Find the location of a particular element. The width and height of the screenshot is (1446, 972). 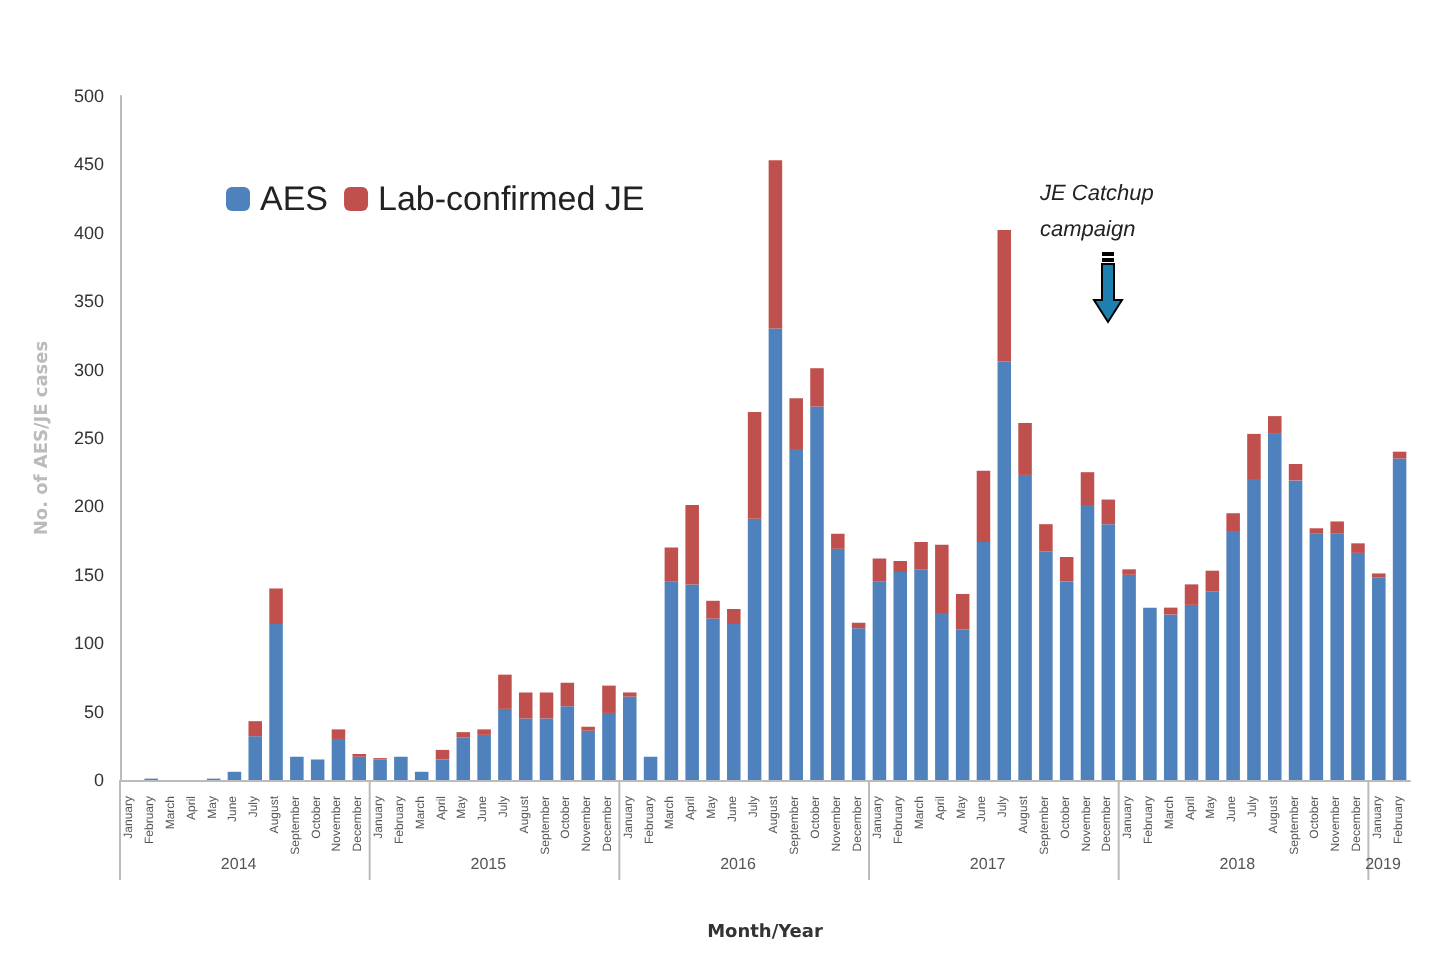

y-tick-label: 500 is located at coordinates (88, 96).